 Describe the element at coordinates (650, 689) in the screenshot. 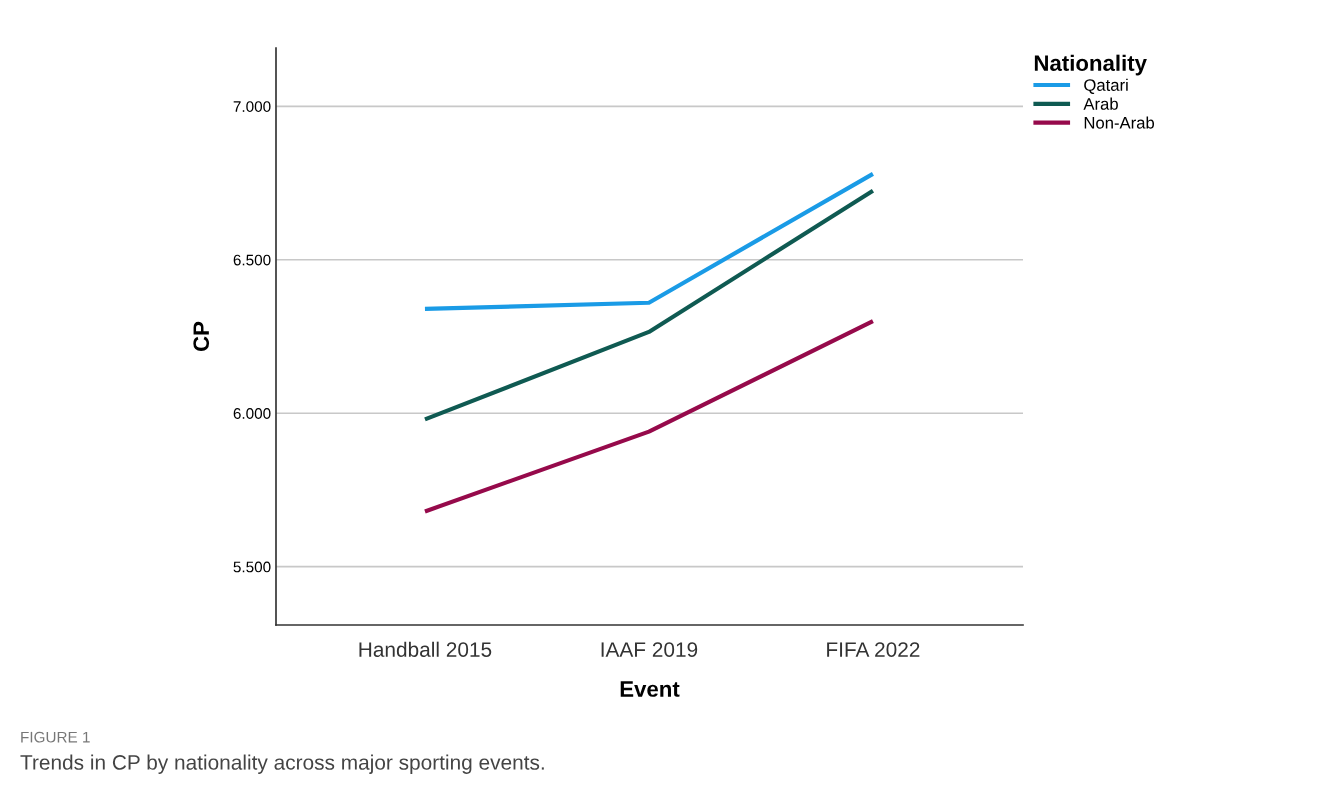

I see `x-axis-title: Event` at that location.